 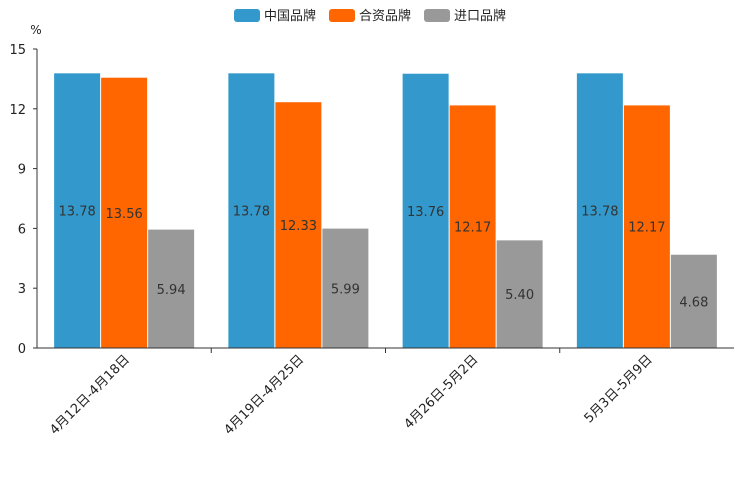 I want to click on data-label-1-1: 13.78, so click(x=77, y=212).